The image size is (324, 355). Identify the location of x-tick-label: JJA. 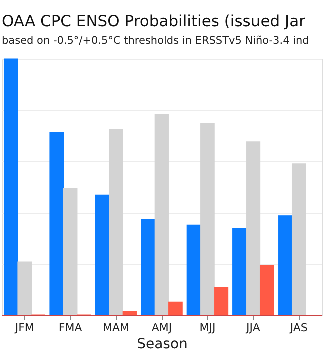
(253, 328).